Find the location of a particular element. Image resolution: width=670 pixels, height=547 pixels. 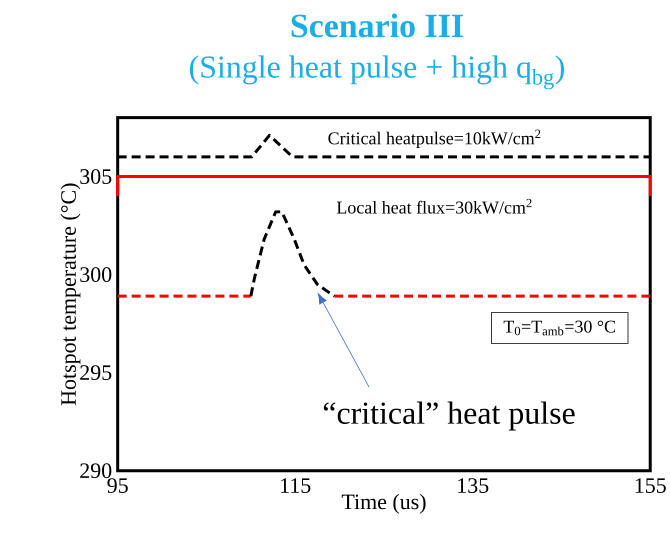

y-tick-label: 290 is located at coordinates (96, 471).